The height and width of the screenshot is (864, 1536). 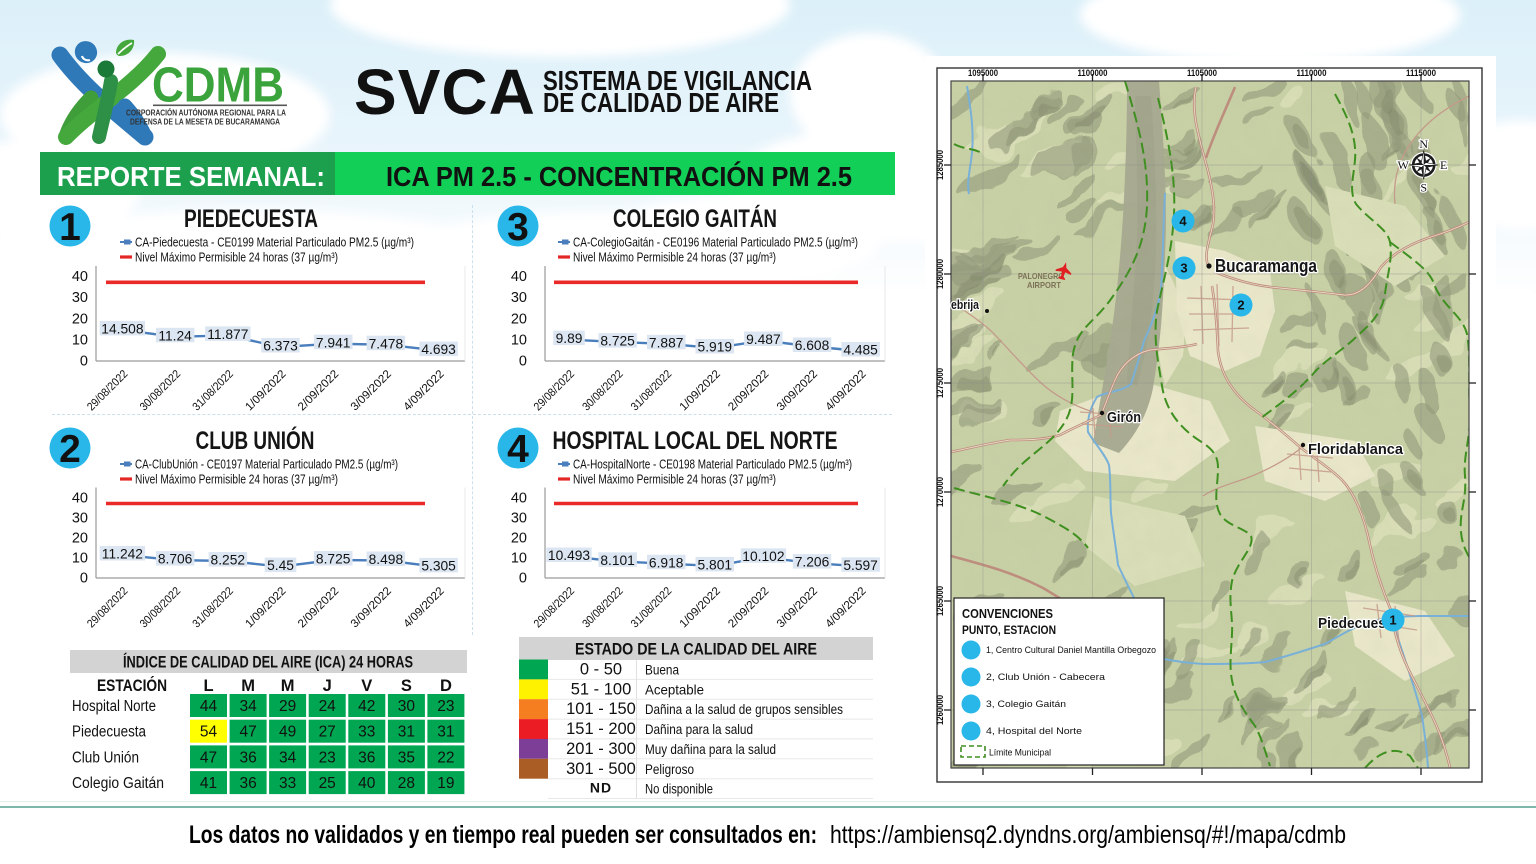 What do you see at coordinates (251, 219) in the screenshot?
I see `svg-text: PIEDECUESTA` at bounding box center [251, 219].